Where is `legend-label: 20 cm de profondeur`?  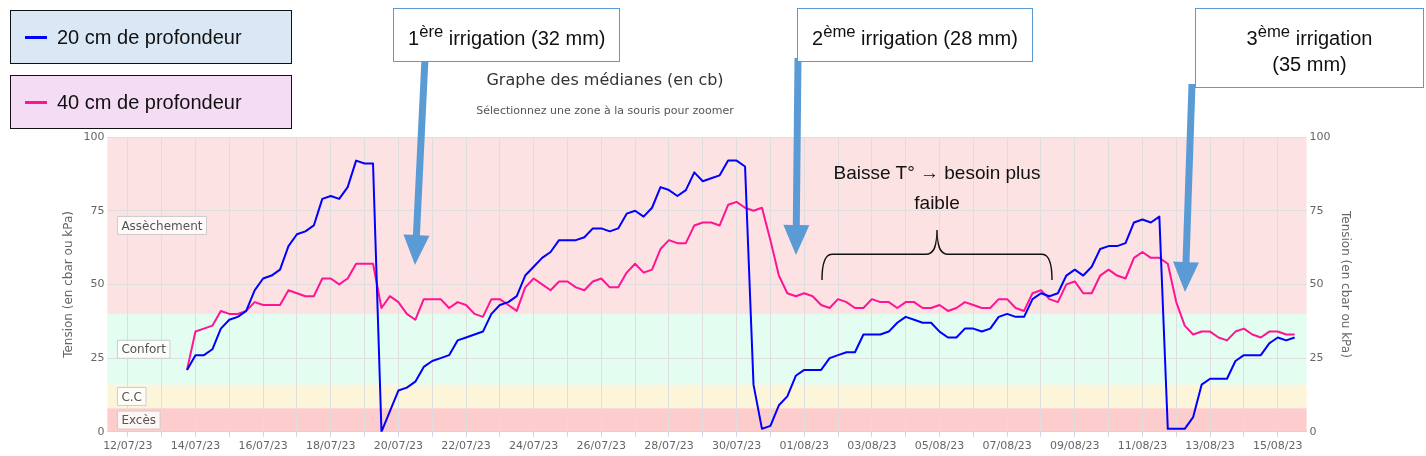 legend-label: 20 cm de profondeur is located at coordinates (149, 37).